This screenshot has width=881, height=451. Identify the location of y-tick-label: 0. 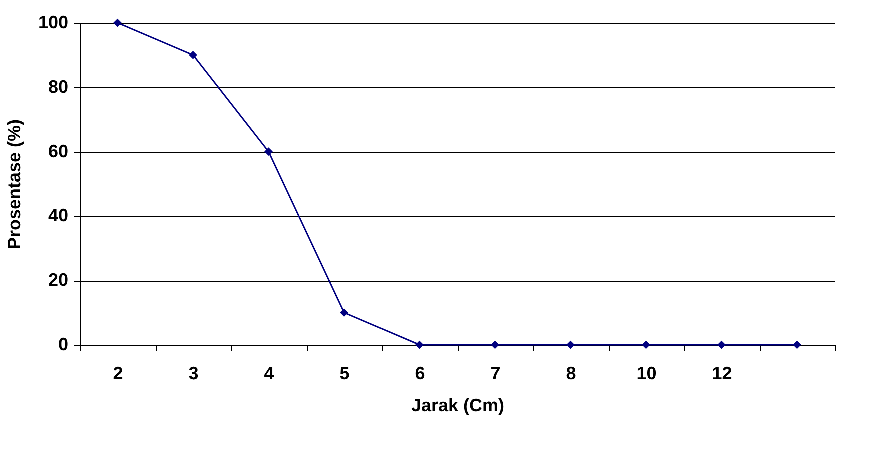
(63, 344).